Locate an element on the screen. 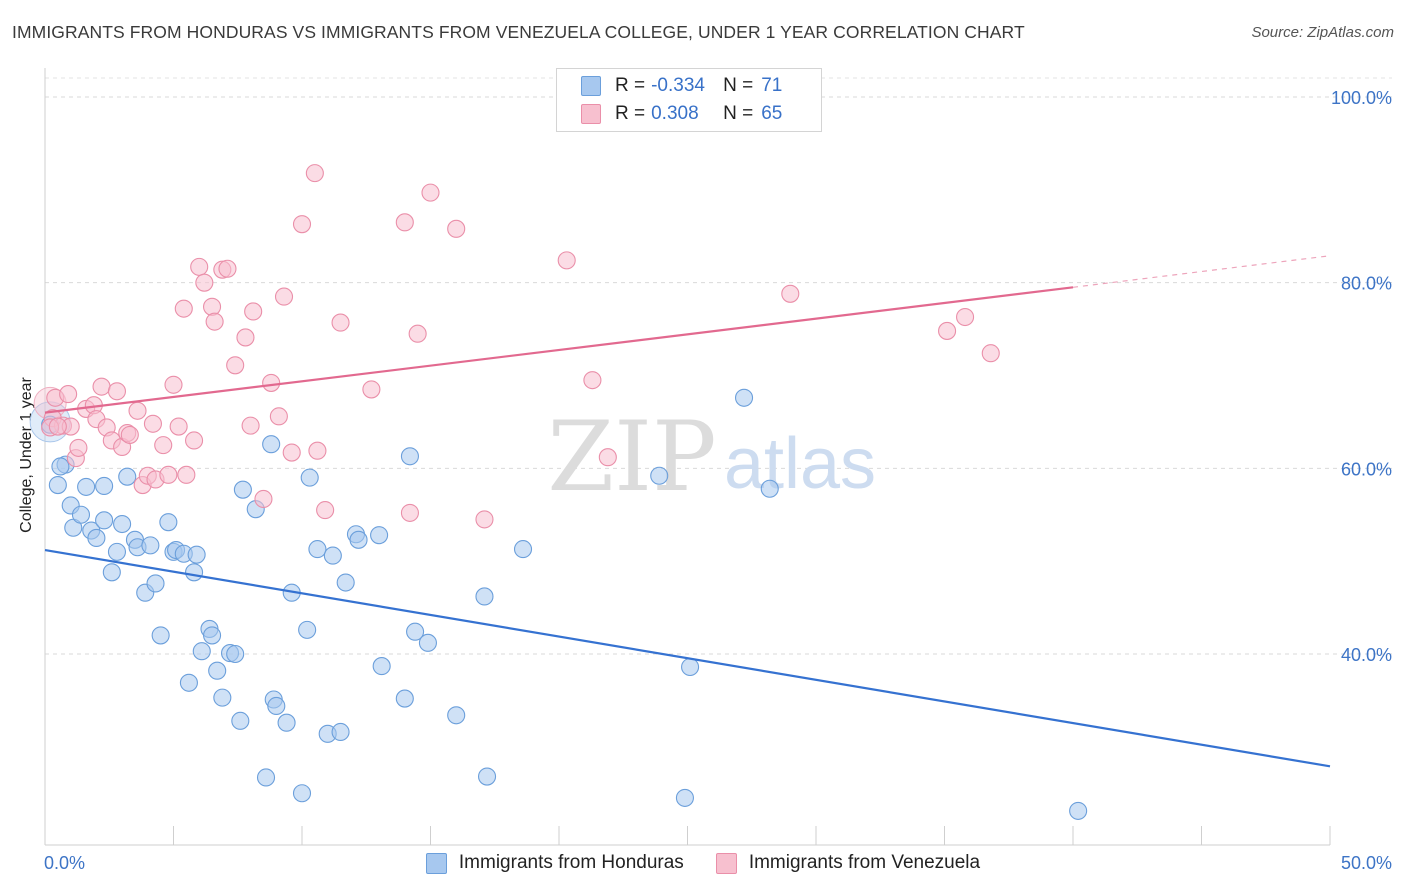  watermark: ZIP atlas is located at coordinates (711, 457).